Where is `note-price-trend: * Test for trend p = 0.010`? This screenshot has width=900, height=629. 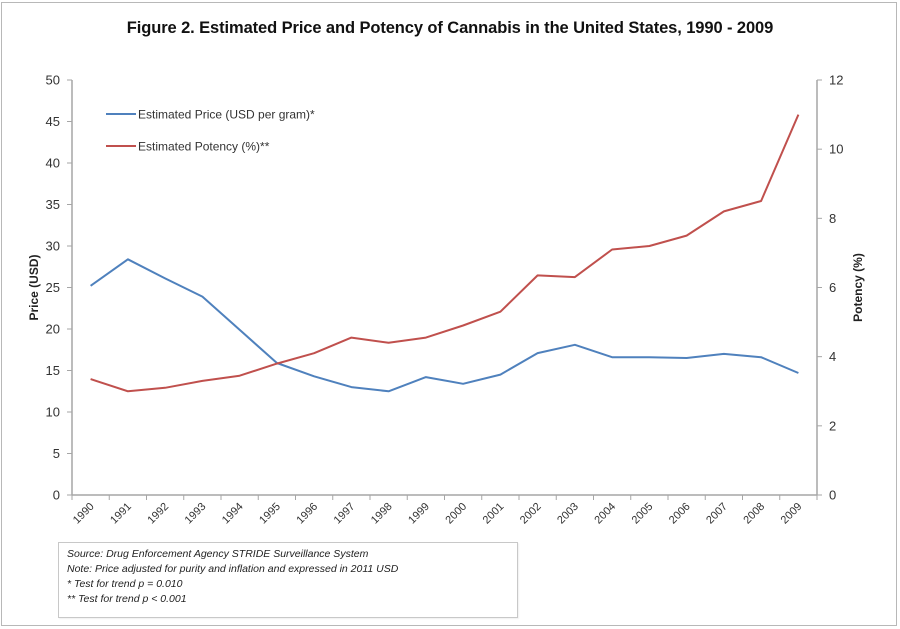
note-price-trend: * Test for trend p = 0.010 is located at coordinates (125, 584).